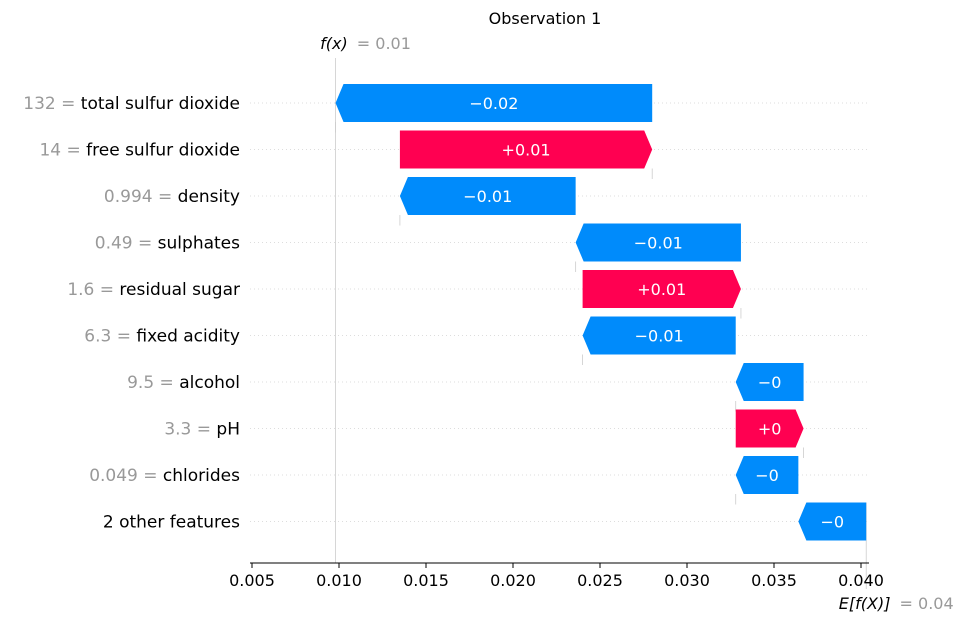 Image resolution: width=963 pixels, height=622 pixels. I want to click on chart-title: Observation 1, so click(545, 18).